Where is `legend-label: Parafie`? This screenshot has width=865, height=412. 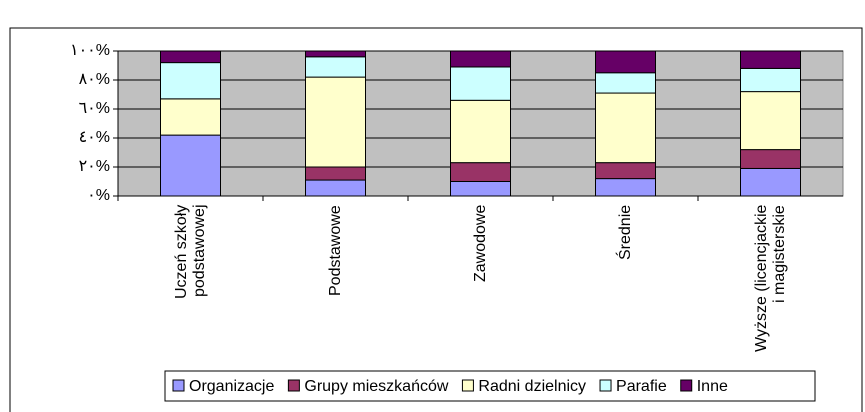
legend-label: Parafie is located at coordinates (641, 386).